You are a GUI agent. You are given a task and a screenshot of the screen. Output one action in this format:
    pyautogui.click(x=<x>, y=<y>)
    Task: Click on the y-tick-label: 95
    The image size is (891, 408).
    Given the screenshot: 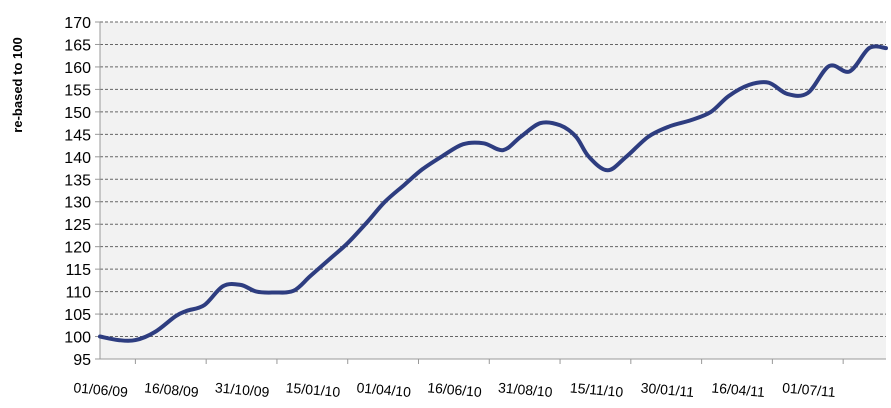 What is the action you would take?
    pyautogui.click(x=82, y=360)
    